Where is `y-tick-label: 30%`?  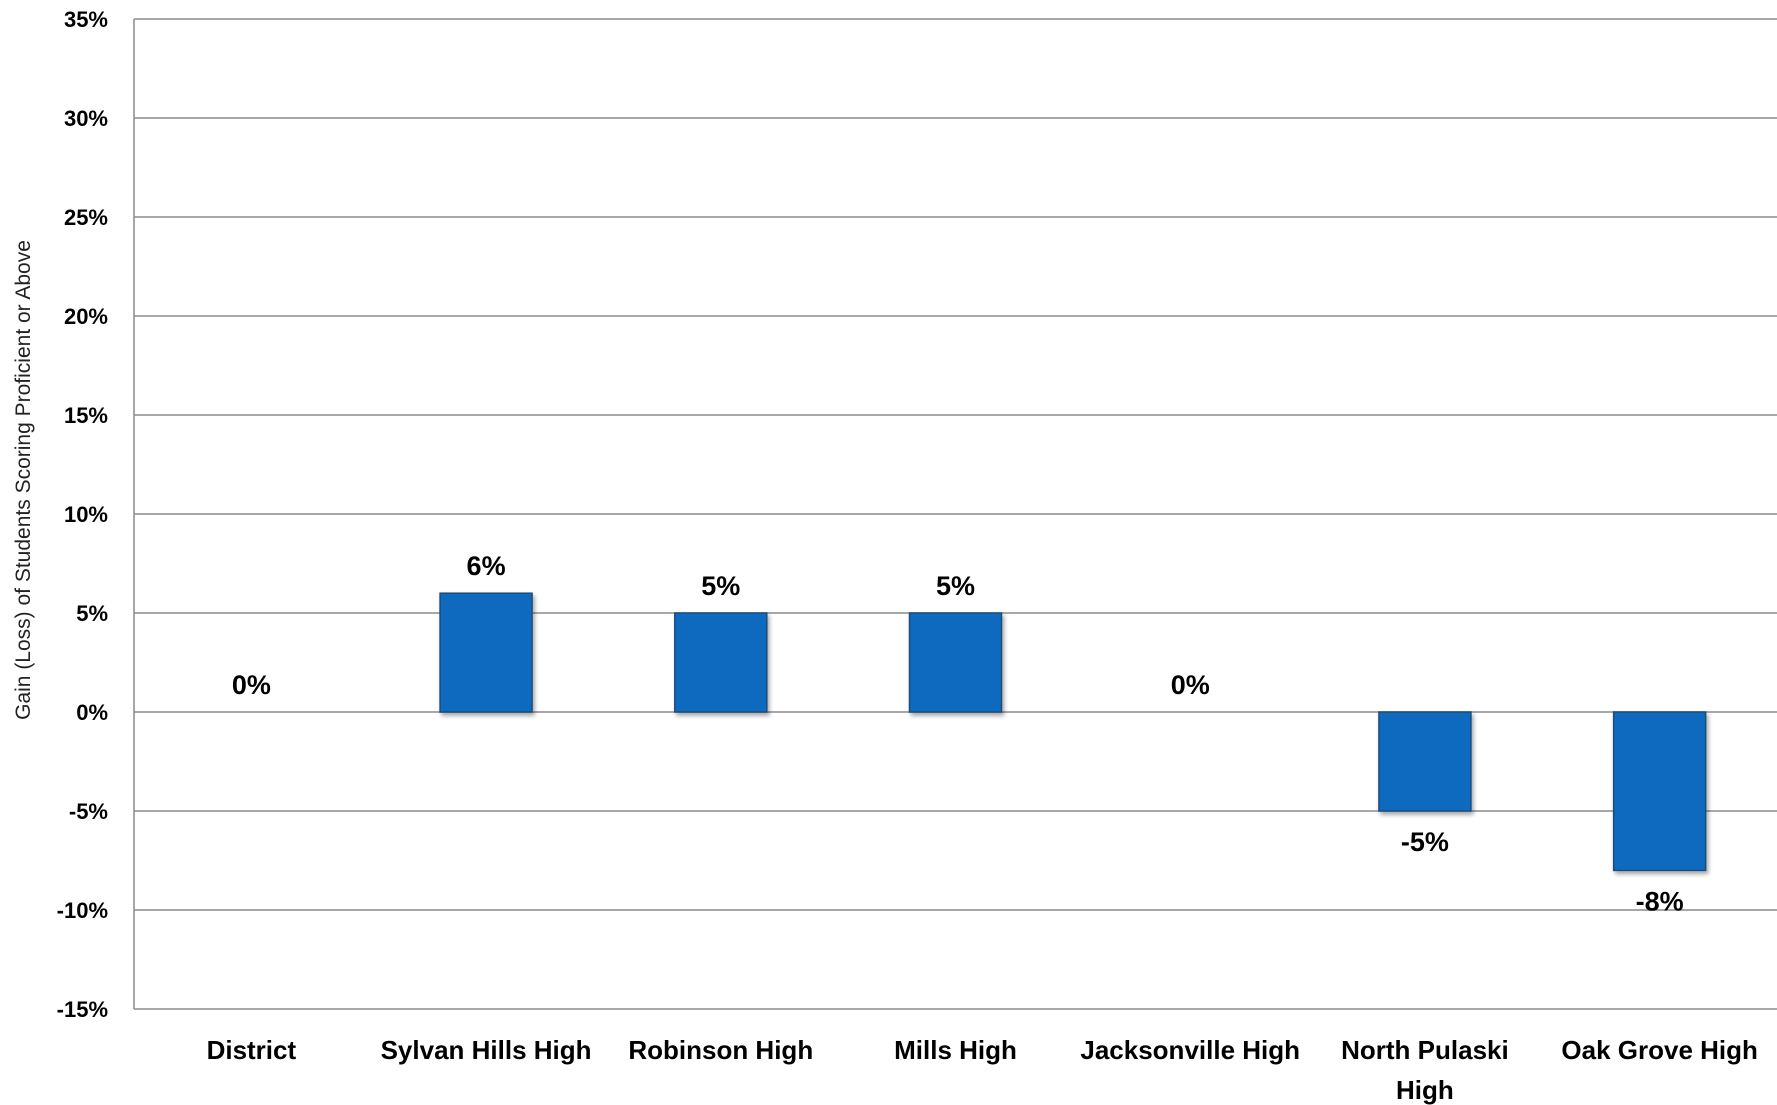
y-tick-label: 30% is located at coordinates (86, 118).